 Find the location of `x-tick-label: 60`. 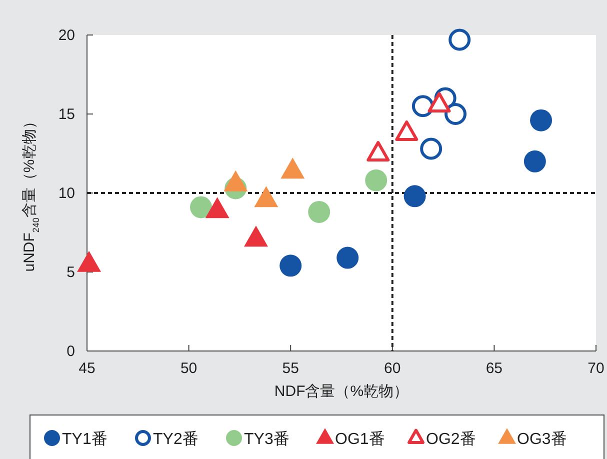

x-tick-label: 60 is located at coordinates (392, 368).